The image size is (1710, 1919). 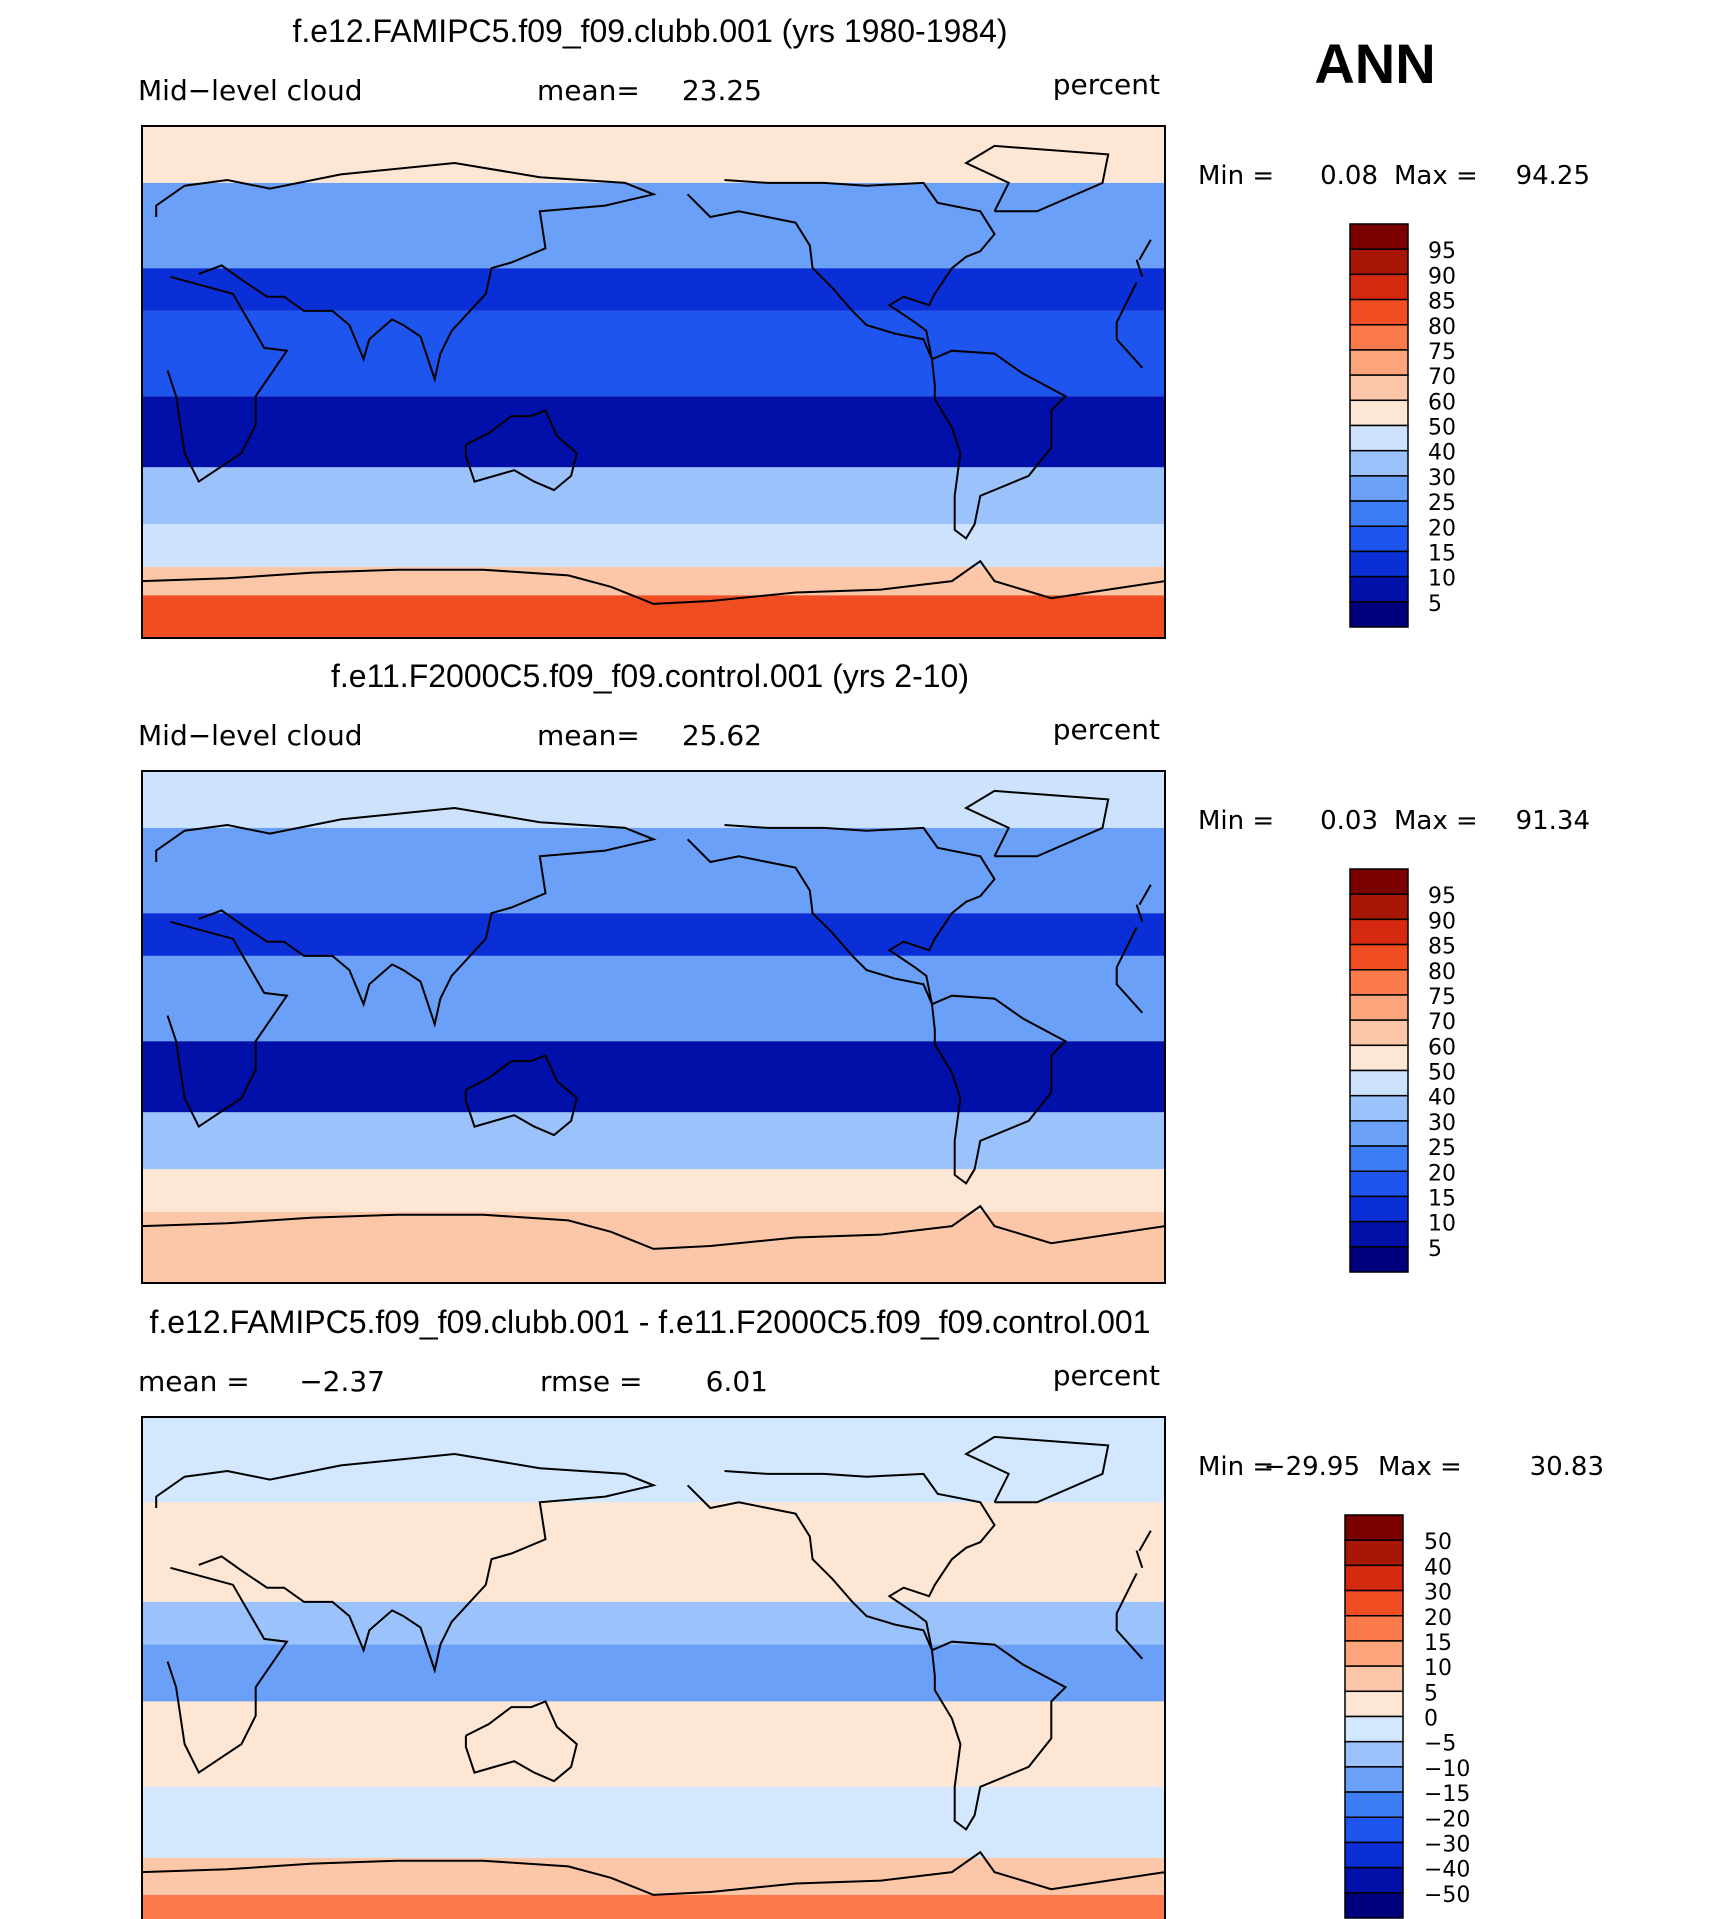 I want to click on colorbar-label: 75, so click(x=1442, y=997).